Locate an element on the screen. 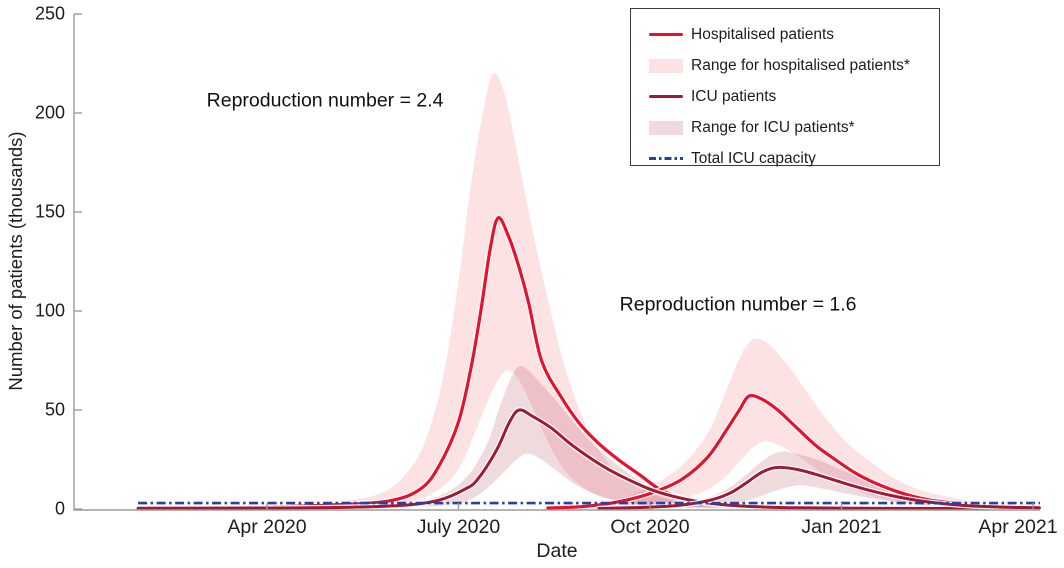  y-tick-label: 250 is located at coordinates (49, 13).